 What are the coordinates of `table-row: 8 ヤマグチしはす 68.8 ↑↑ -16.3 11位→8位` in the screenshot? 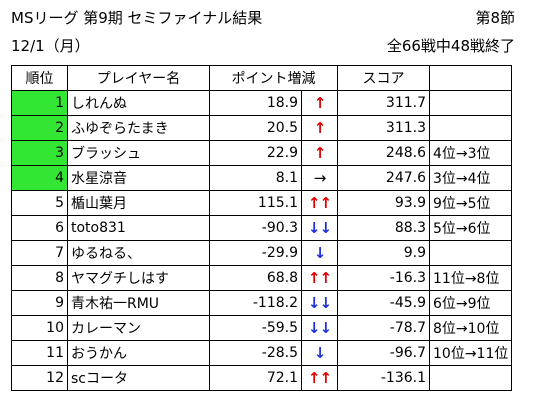 It's located at (262, 278).